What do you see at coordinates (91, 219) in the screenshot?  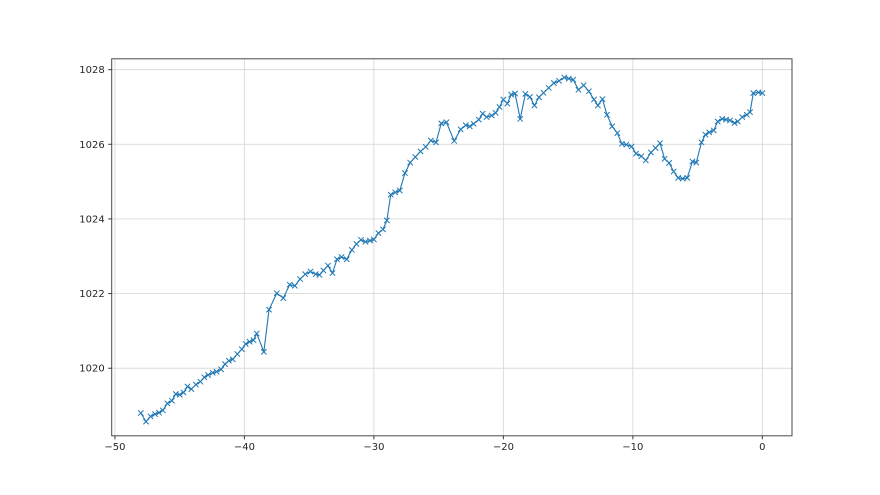 I see `y-tick-label: 1024` at bounding box center [91, 219].